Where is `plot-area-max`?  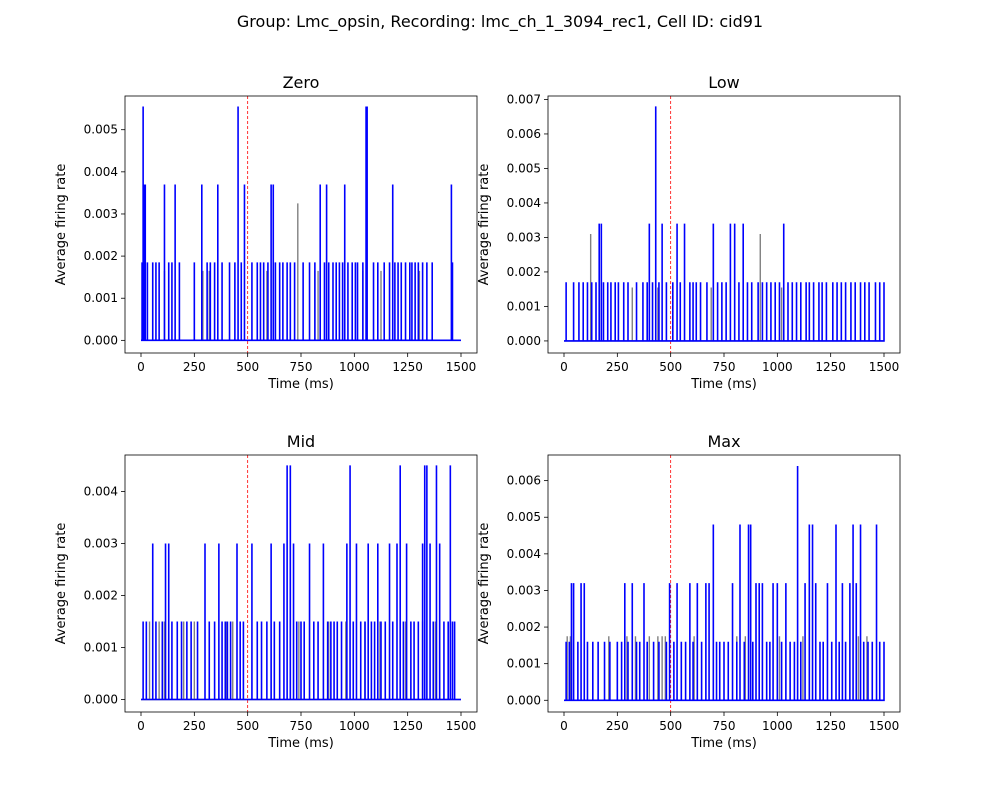 plot-area-max is located at coordinates (724, 583).